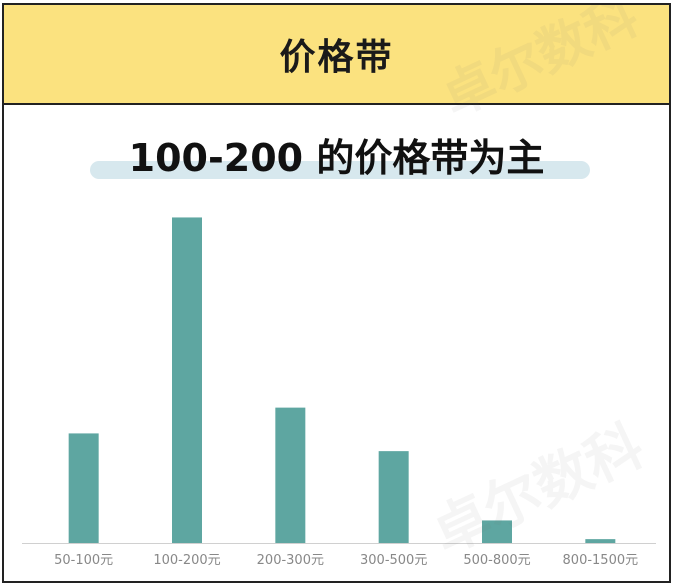  What do you see at coordinates (336, 158) in the screenshot?
I see `chart-title: 100-200 的价格带为主` at bounding box center [336, 158].